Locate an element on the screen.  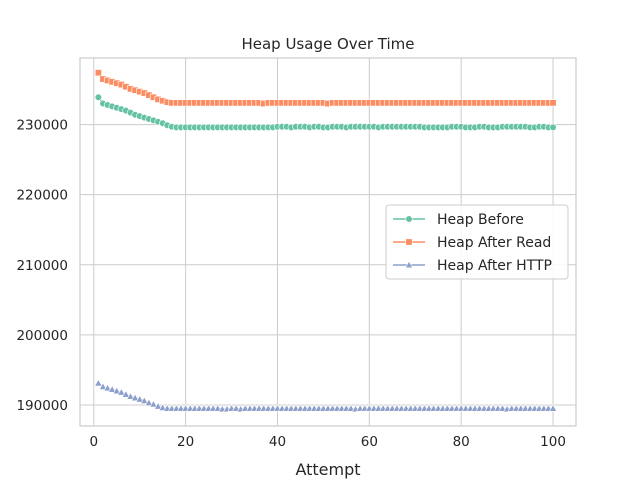
series-heap-before is located at coordinates (325, 112).